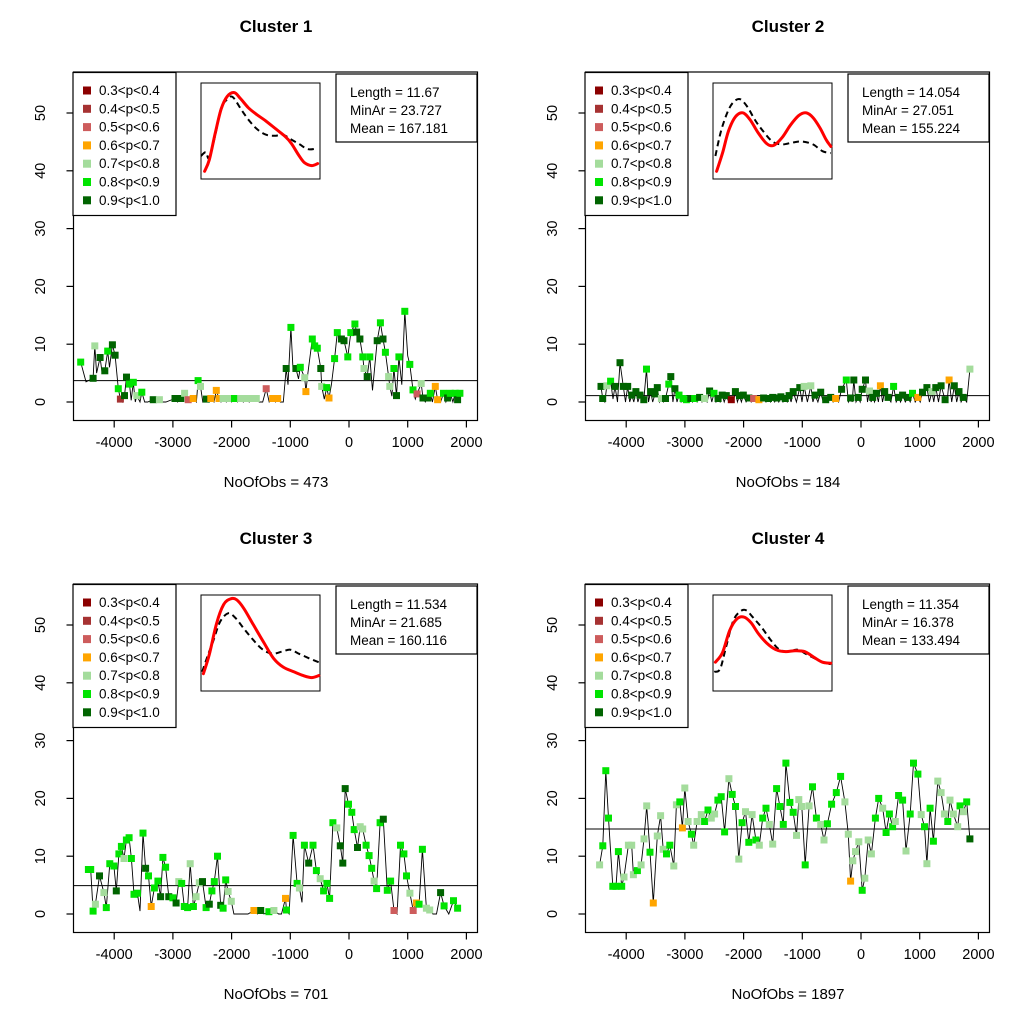 The height and width of the screenshot is (1024, 1024). Describe the element at coordinates (129, 200) in the screenshot. I see `legend-label: 0.9<p<1.0` at that location.